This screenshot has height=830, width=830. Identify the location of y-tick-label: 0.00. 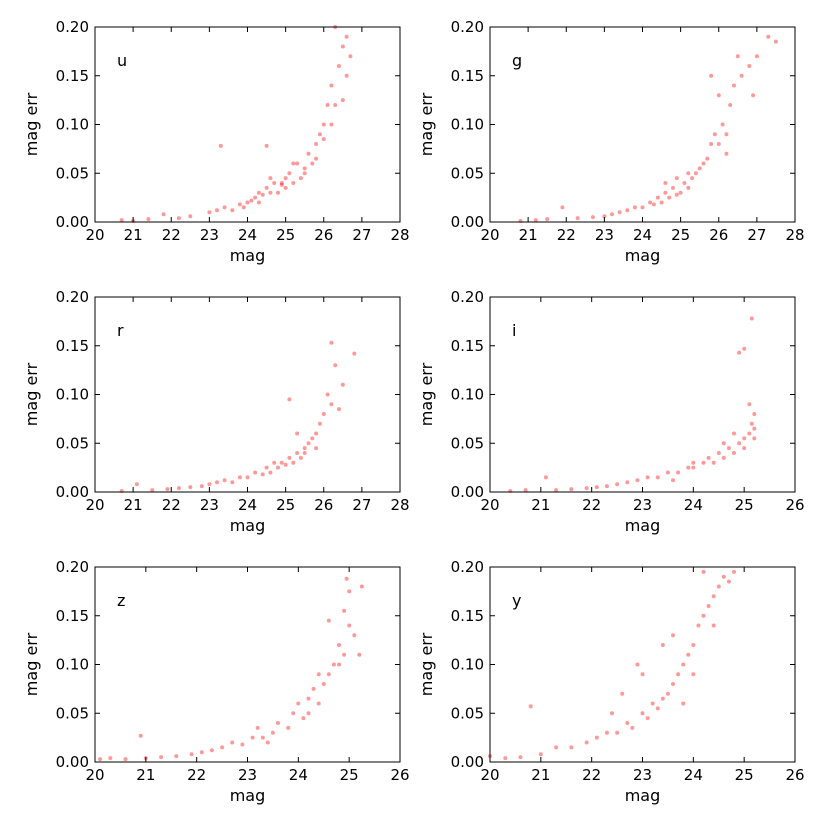
(467, 492).